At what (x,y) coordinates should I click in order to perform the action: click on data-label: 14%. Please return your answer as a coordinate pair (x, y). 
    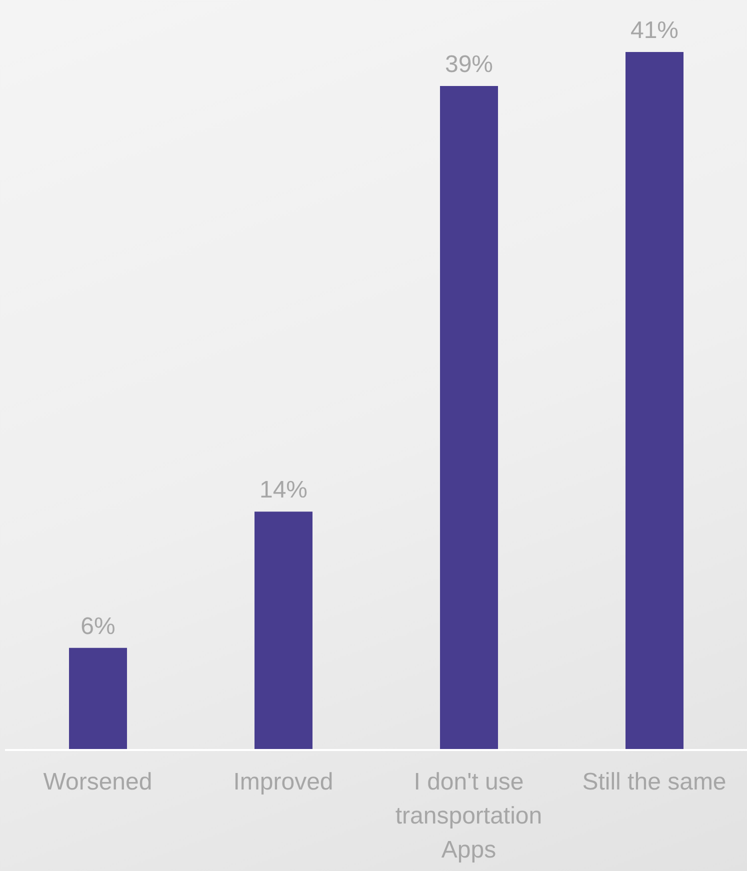
    Looking at the image, I should click on (283, 490).